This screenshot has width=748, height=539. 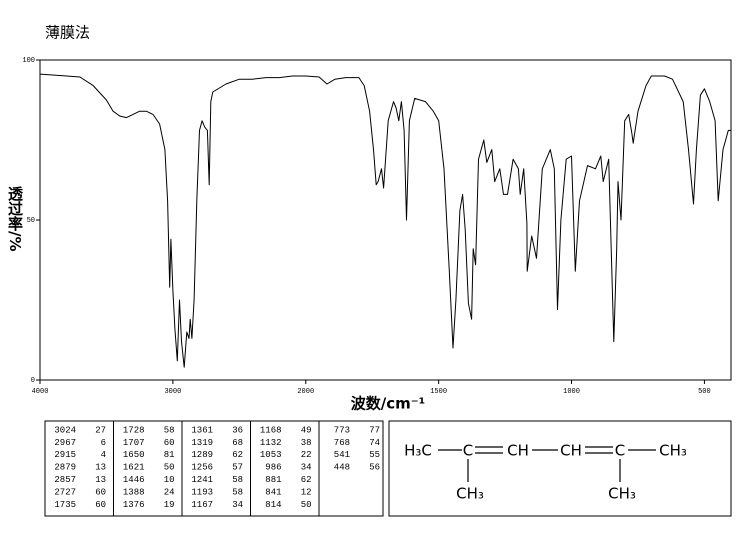 What do you see at coordinates (31, 221) in the screenshot?
I see `y-tick-label: 50` at bounding box center [31, 221].